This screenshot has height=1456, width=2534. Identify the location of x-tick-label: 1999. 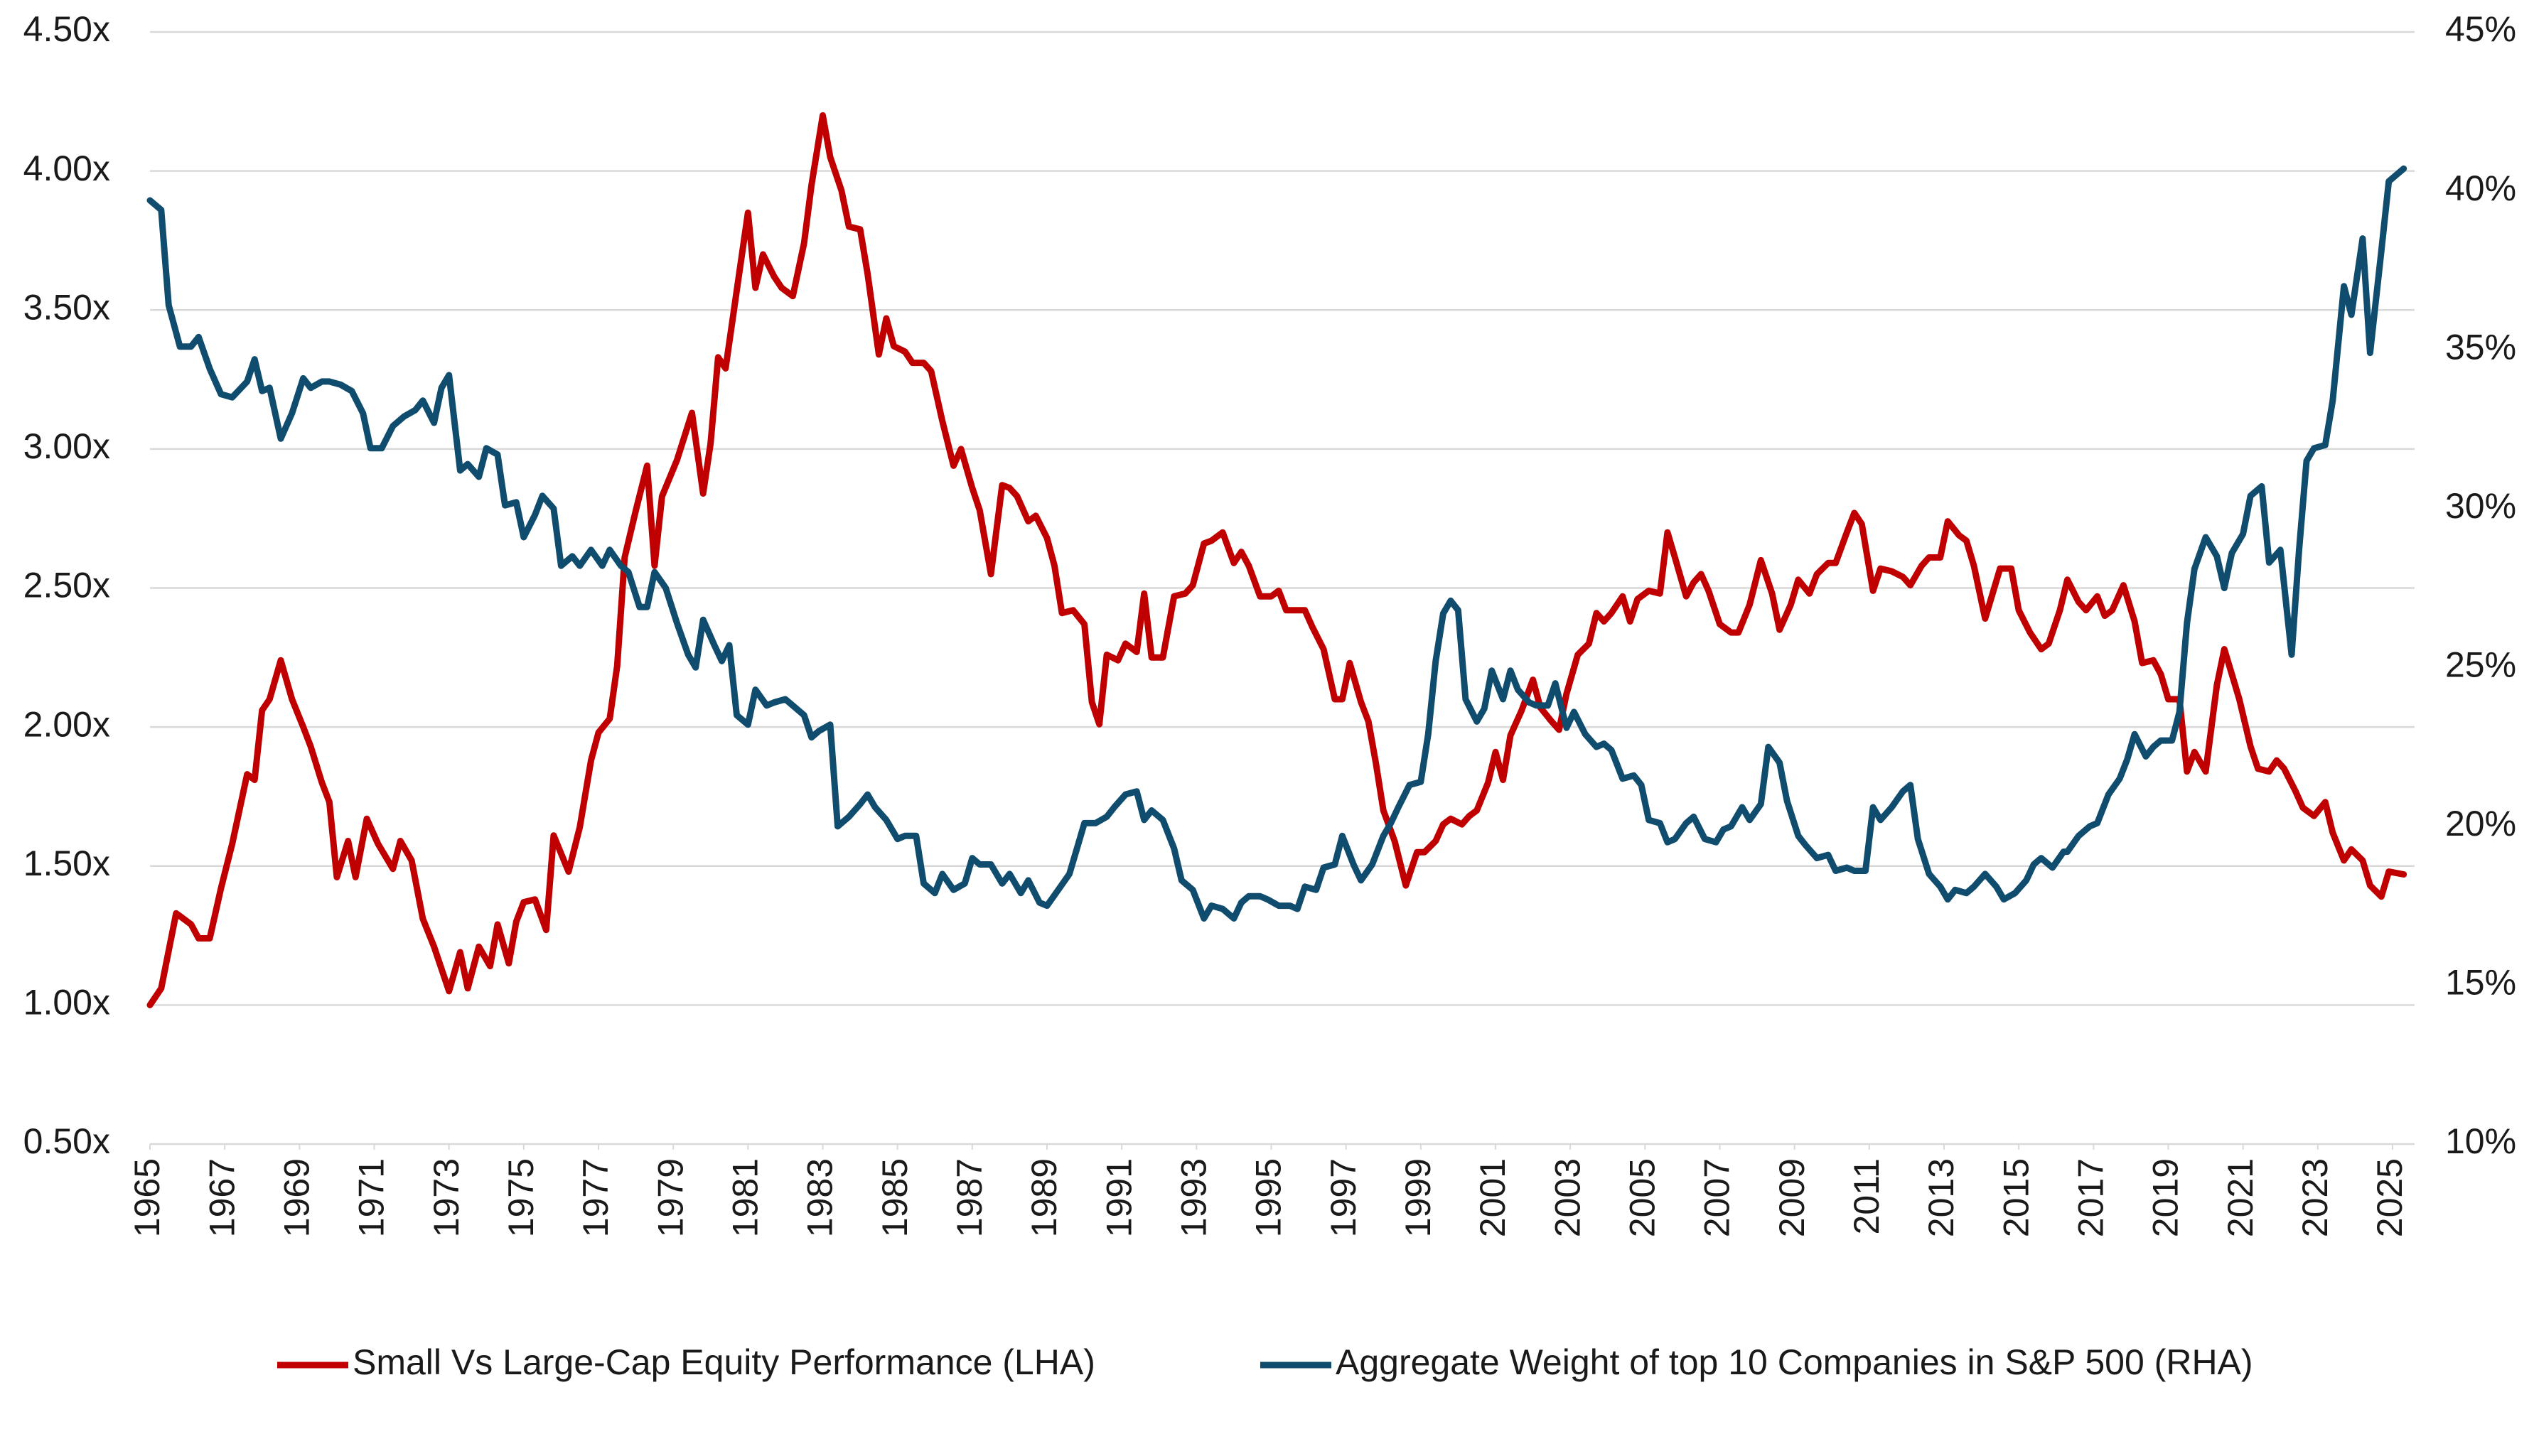
(1418, 1198).